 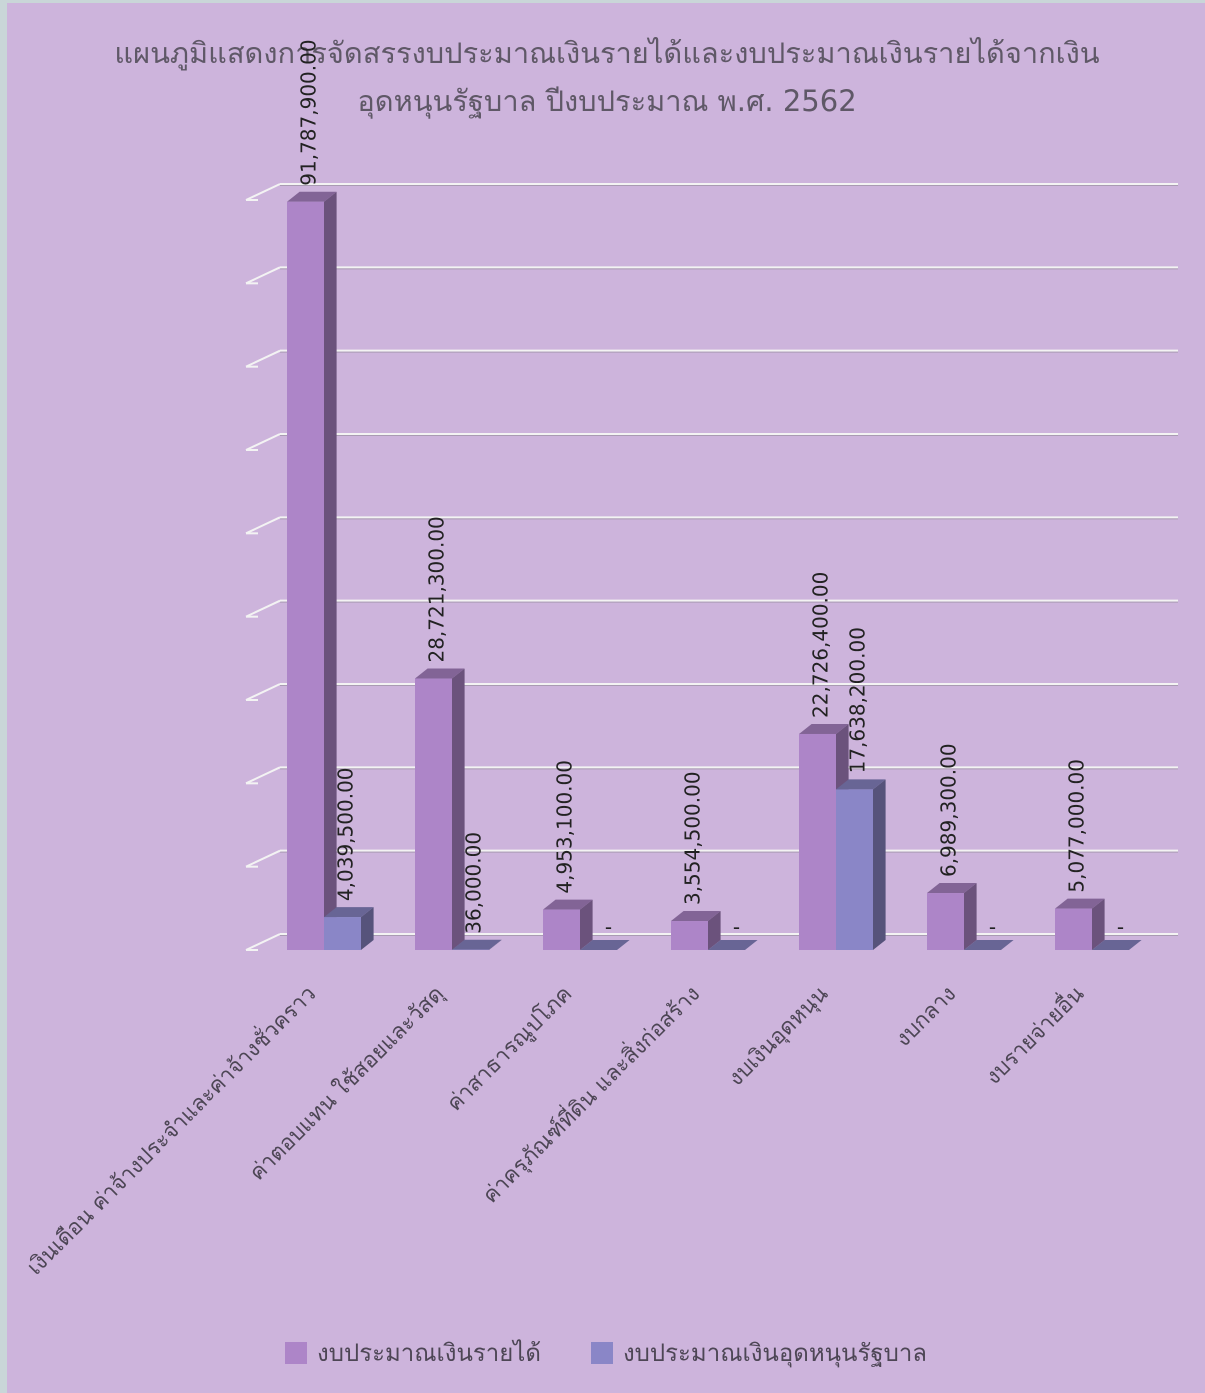 I want to click on data-label-revenue-1: 28,721,300.00, so click(x=437, y=589).